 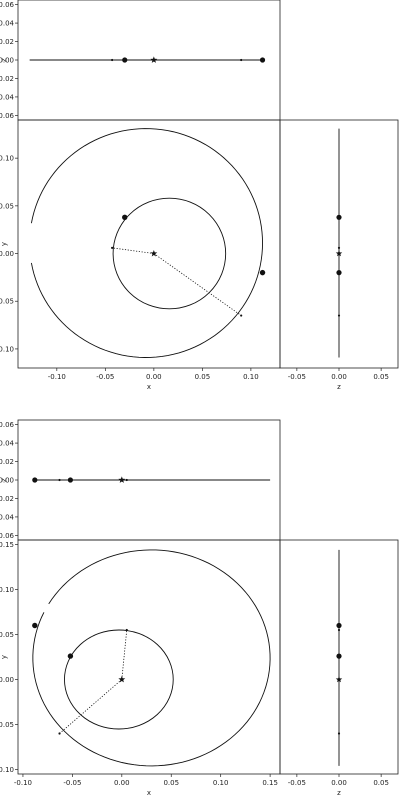 What do you see at coordinates (270, 783) in the screenshot?
I see `x-tick-label: 0.15` at bounding box center [270, 783].